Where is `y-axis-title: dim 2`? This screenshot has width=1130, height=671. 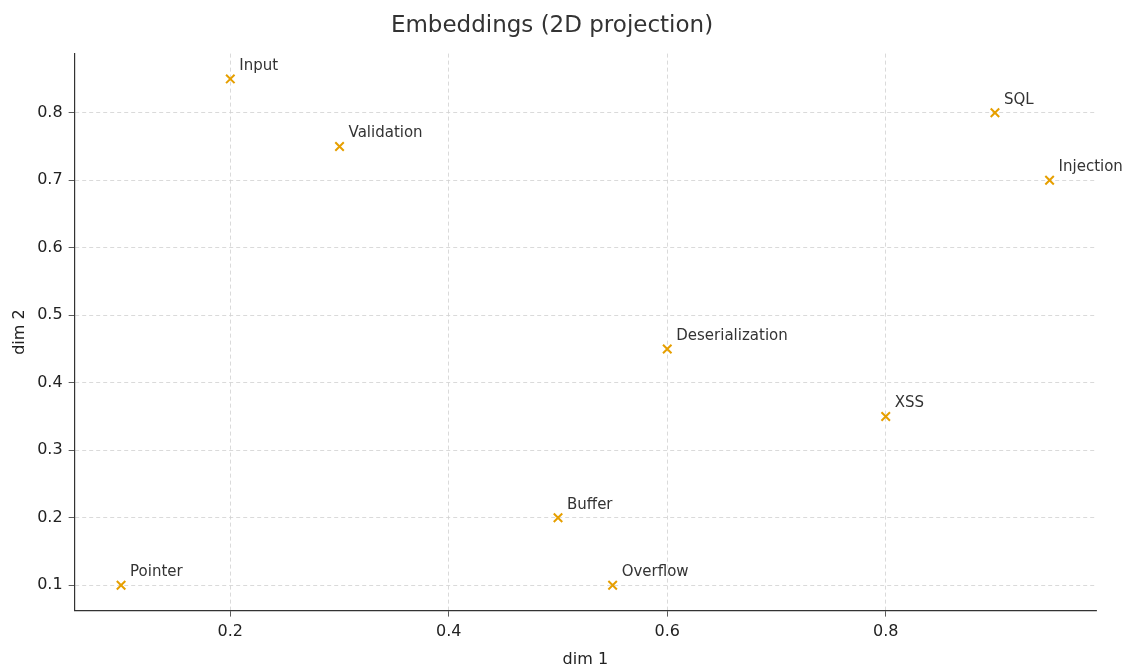
y-axis-title: dim 2 is located at coordinates (18, 332).